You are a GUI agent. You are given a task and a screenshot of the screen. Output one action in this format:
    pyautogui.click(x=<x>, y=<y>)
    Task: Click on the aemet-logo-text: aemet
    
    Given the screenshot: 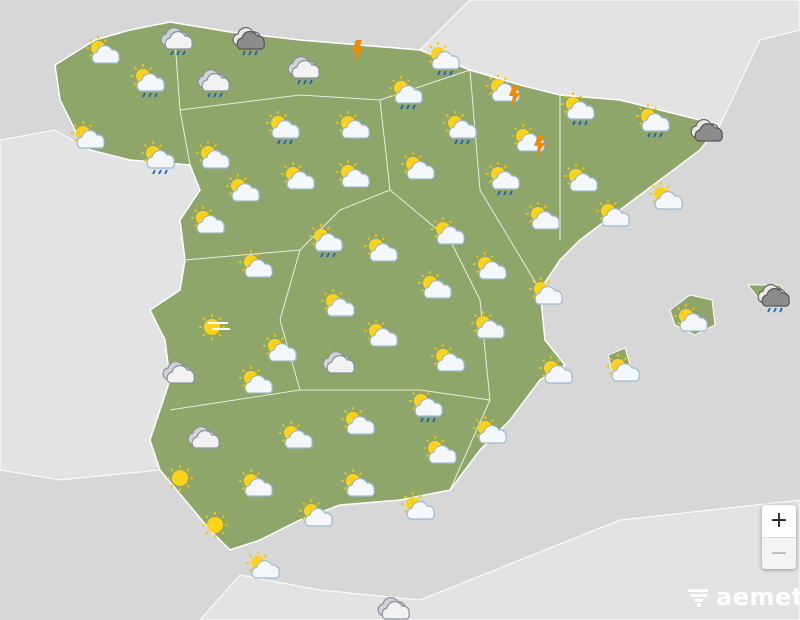 What is the action you would take?
    pyautogui.click(x=758, y=597)
    